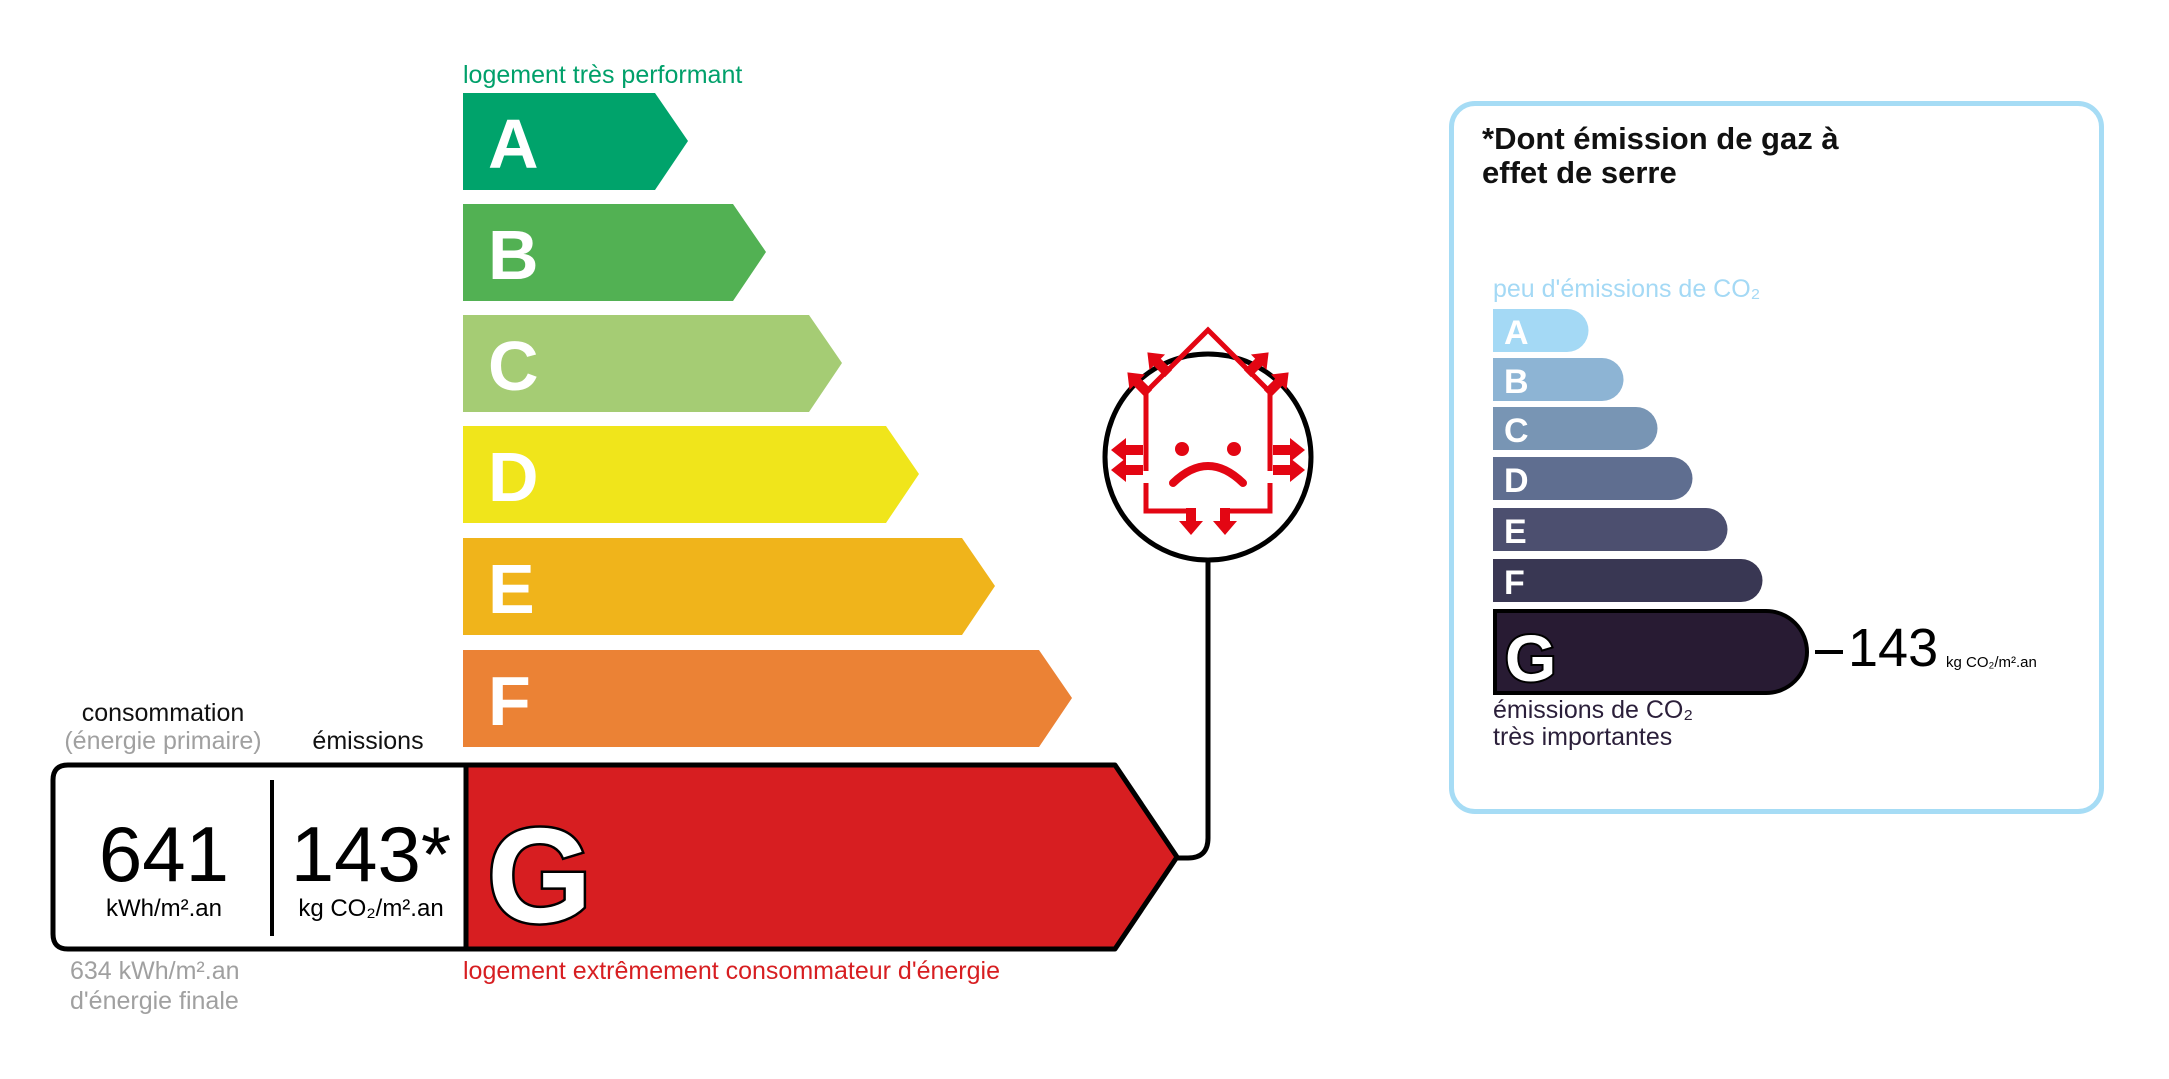 This screenshot has height=1079, width=2169. I want to click on emissions-heading: émissions, so click(368, 741).